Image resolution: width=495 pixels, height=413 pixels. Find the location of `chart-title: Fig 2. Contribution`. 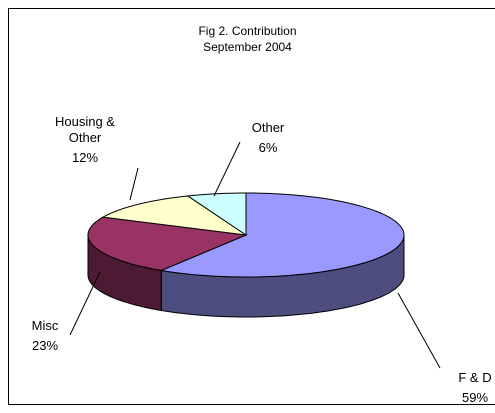

chart-title: Fig 2. Contribution is located at coordinates (247, 31).